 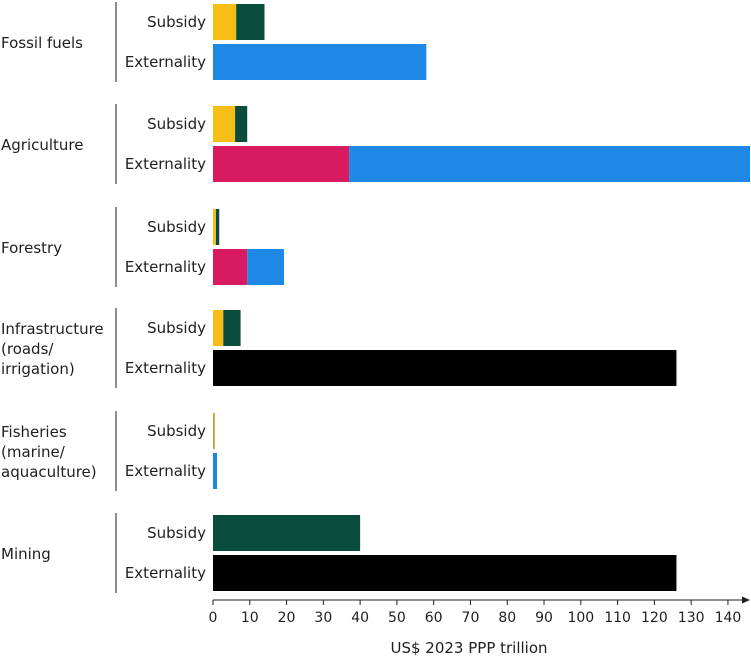 What do you see at coordinates (580, 618) in the screenshot?
I see `x-tick-label: 100` at bounding box center [580, 618].